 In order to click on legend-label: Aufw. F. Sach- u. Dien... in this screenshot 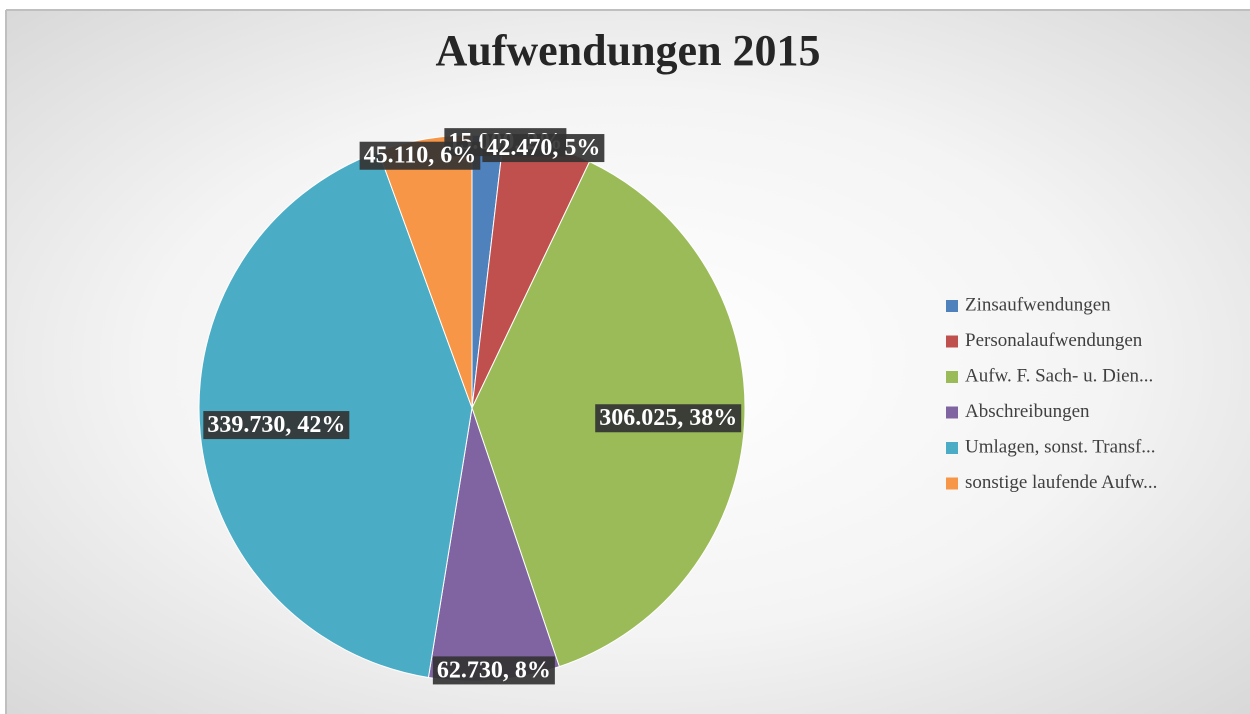, I will do `click(1059, 375)`.